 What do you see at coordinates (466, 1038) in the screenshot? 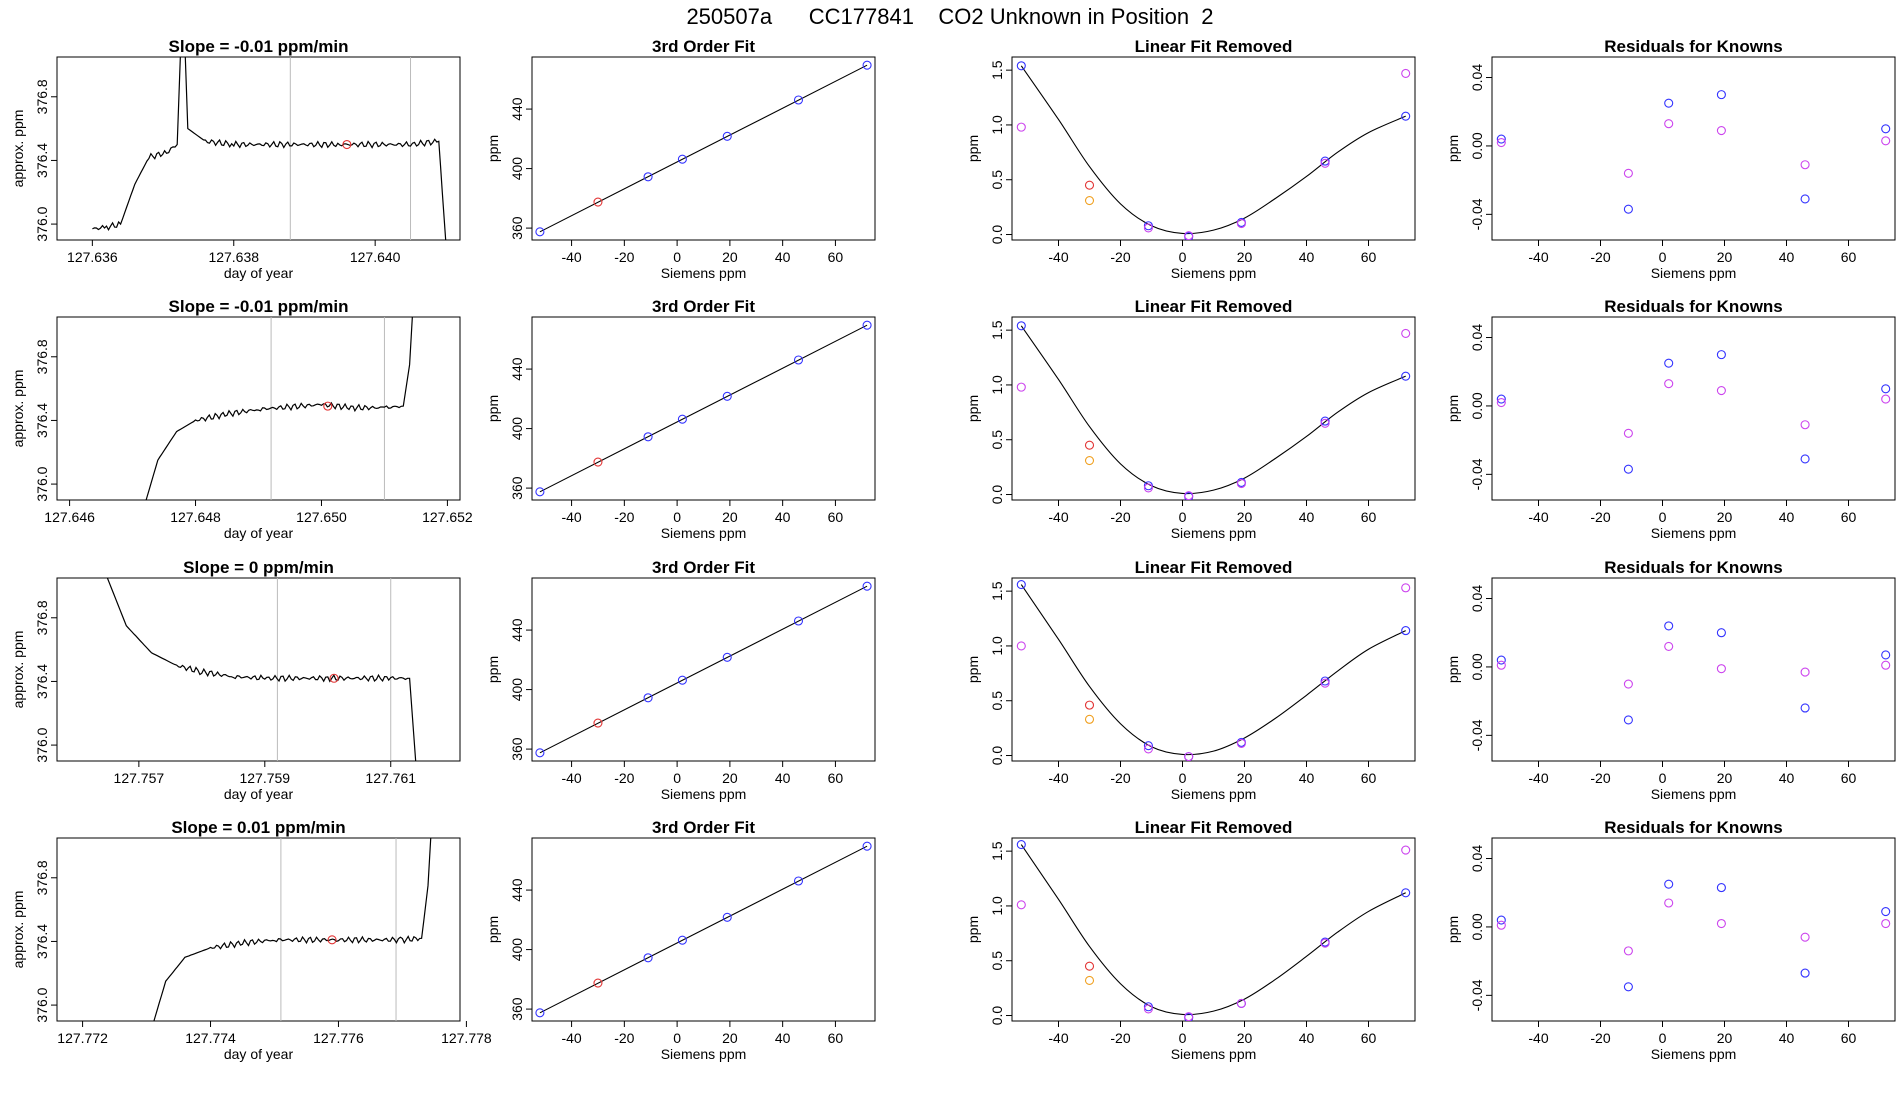
I see `x-tick-label: 127.778` at bounding box center [466, 1038].